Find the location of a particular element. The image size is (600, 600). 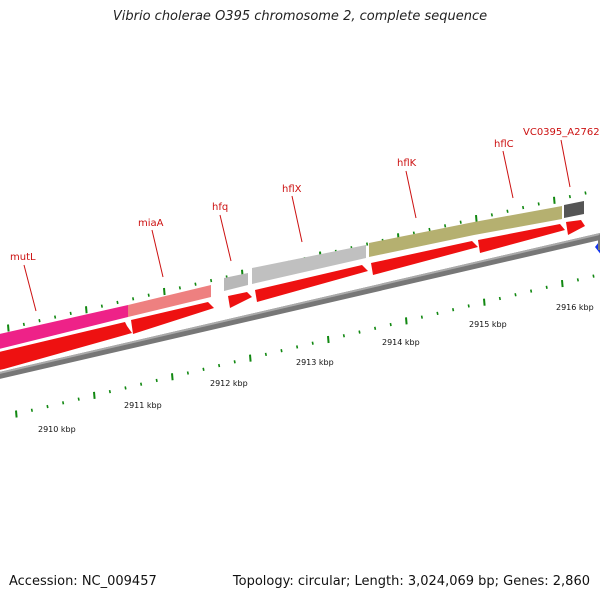

gene-label-miaA: miaA is located at coordinates (151, 223).